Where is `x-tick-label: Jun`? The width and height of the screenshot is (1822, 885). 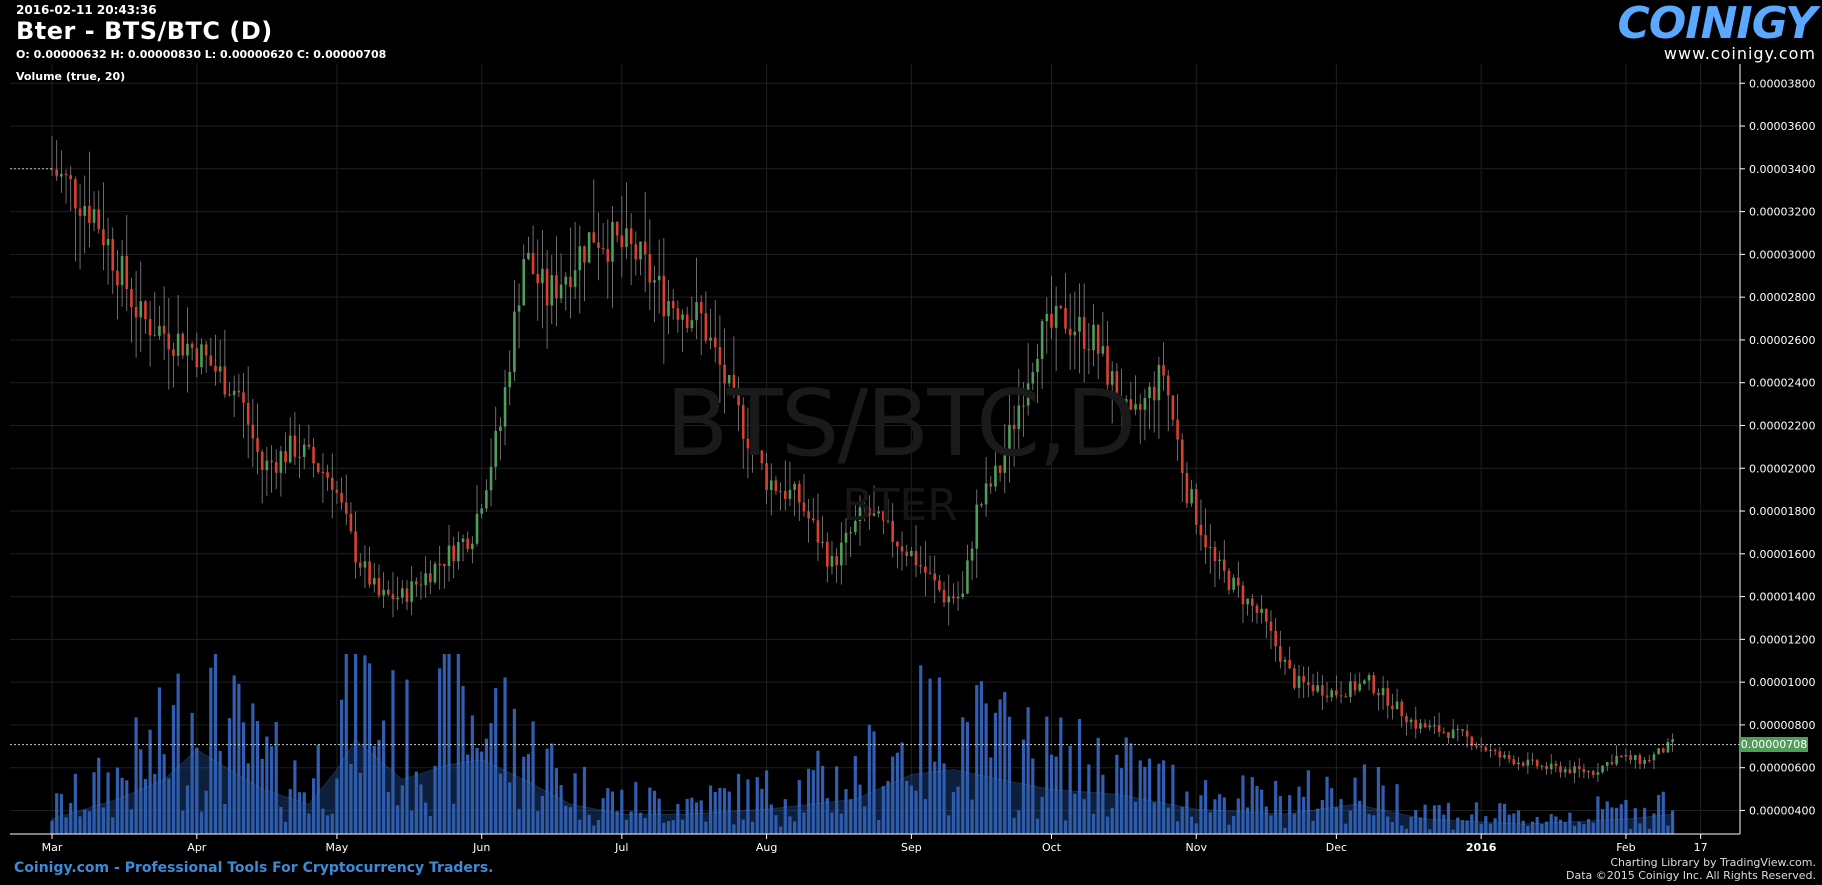 x-tick-label: Jun is located at coordinates (481, 847).